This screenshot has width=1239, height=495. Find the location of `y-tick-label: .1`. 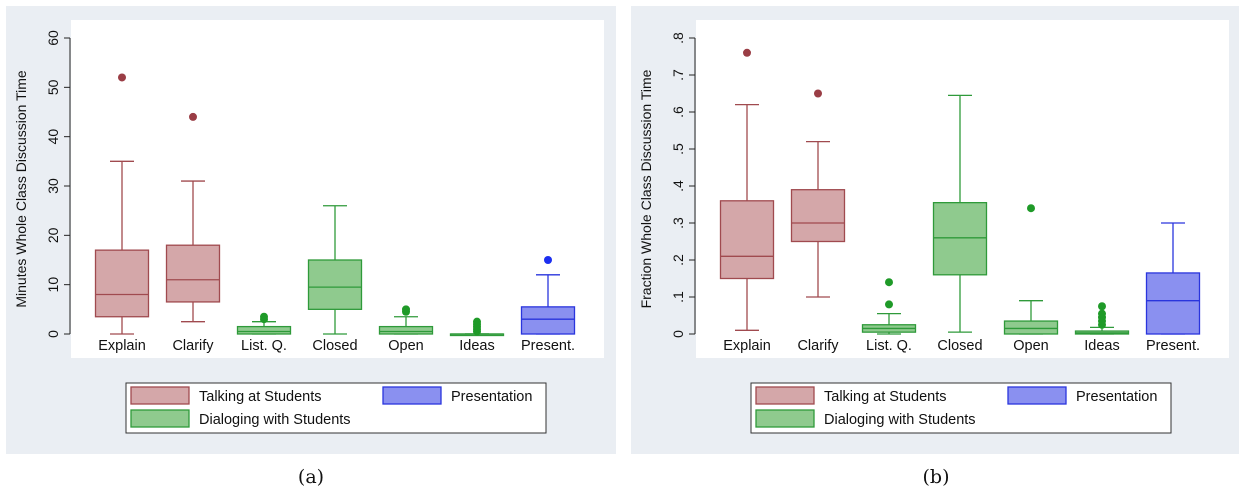

y-tick-label: .1 is located at coordinates (678, 297).